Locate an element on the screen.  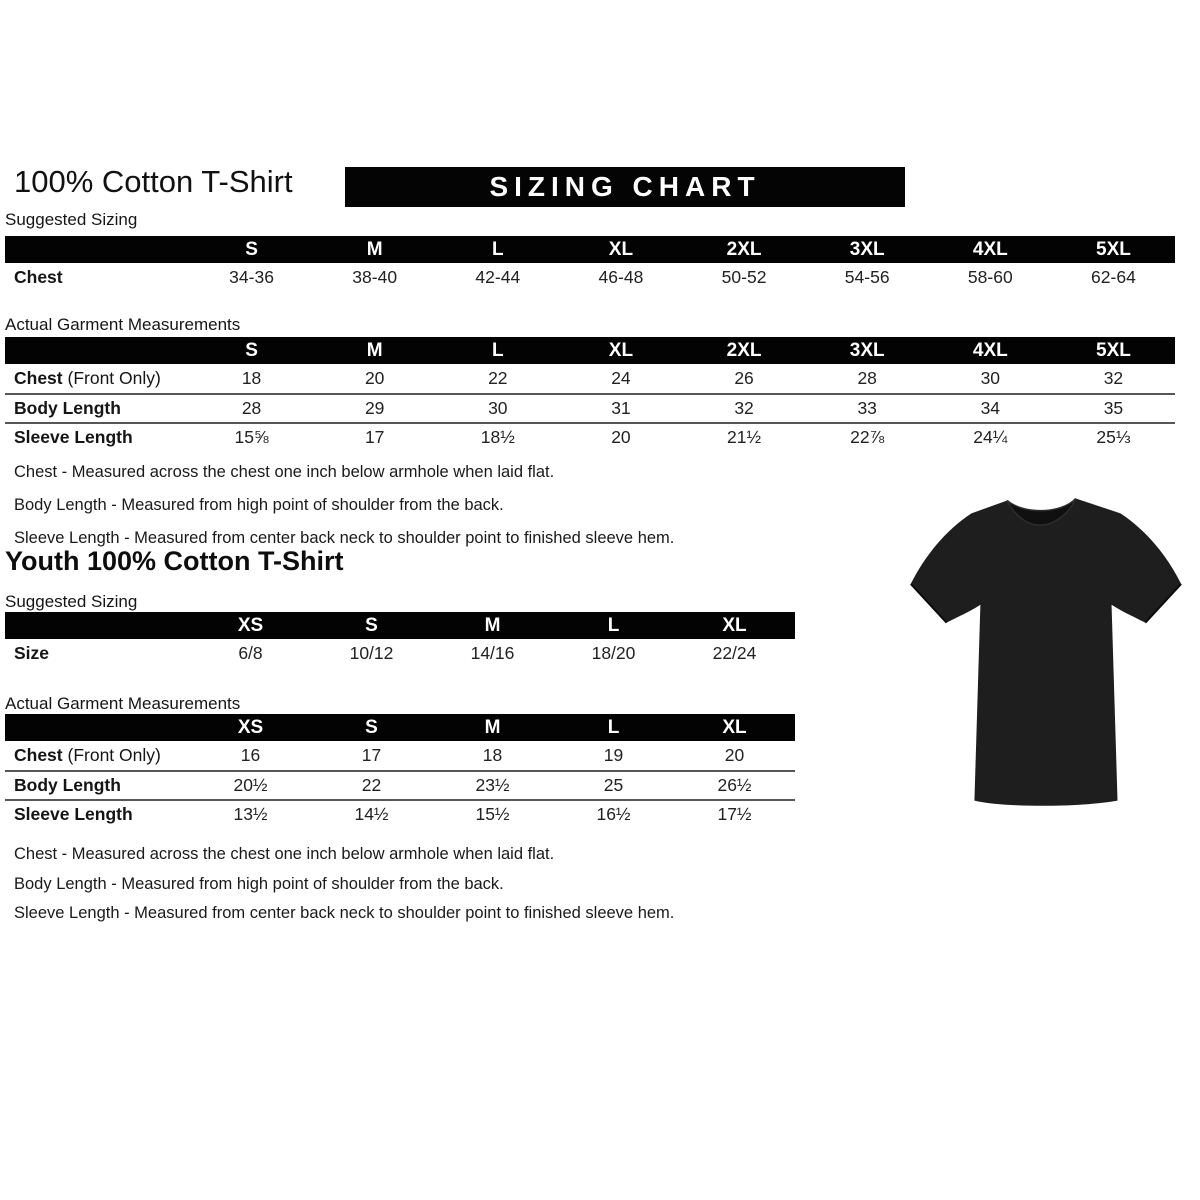
table-cell: 19 is located at coordinates (613, 755).